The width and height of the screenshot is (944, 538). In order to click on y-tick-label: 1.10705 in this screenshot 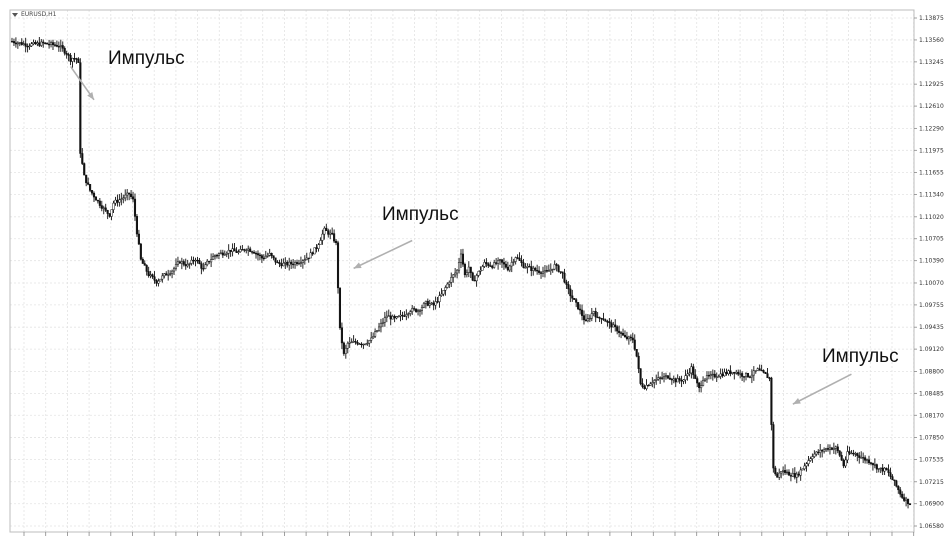, I will do `click(931, 239)`.